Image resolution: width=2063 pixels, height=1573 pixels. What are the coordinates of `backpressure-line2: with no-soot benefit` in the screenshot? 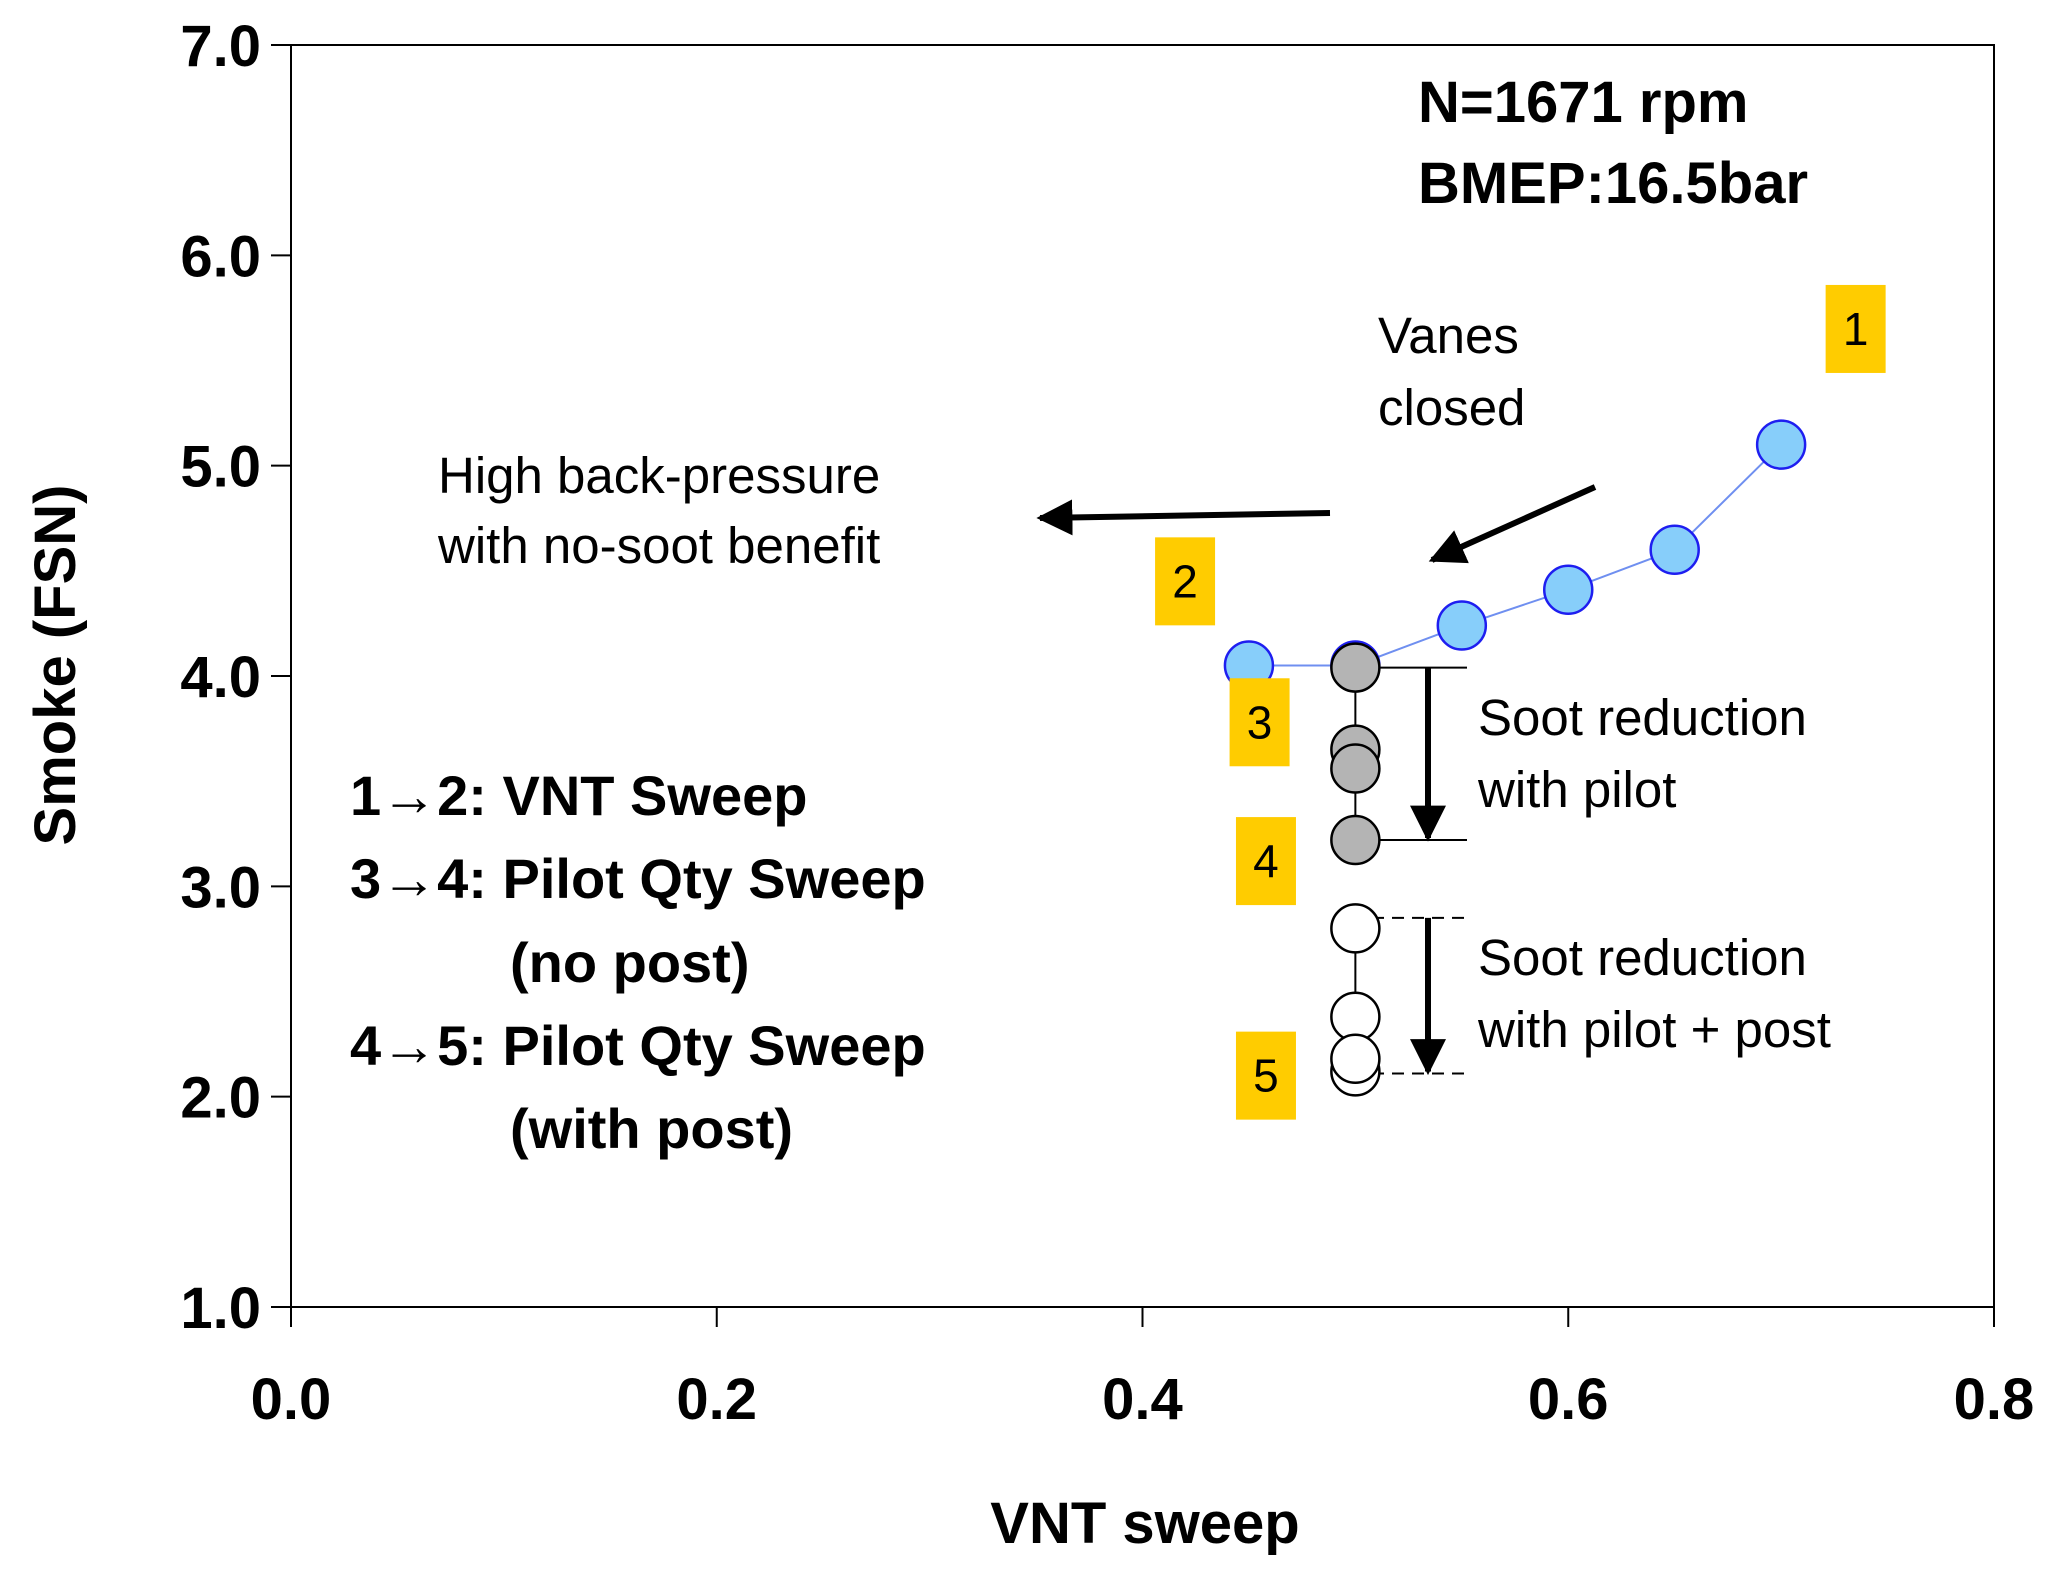 It's located at (658, 545).